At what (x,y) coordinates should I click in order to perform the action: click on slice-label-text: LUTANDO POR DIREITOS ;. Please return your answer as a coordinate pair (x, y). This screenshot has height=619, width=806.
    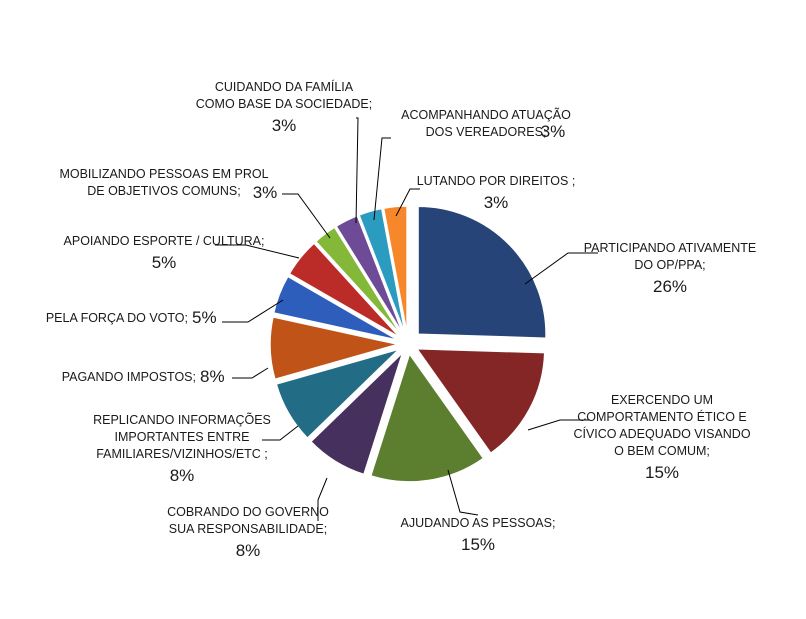
    Looking at the image, I should click on (496, 181).